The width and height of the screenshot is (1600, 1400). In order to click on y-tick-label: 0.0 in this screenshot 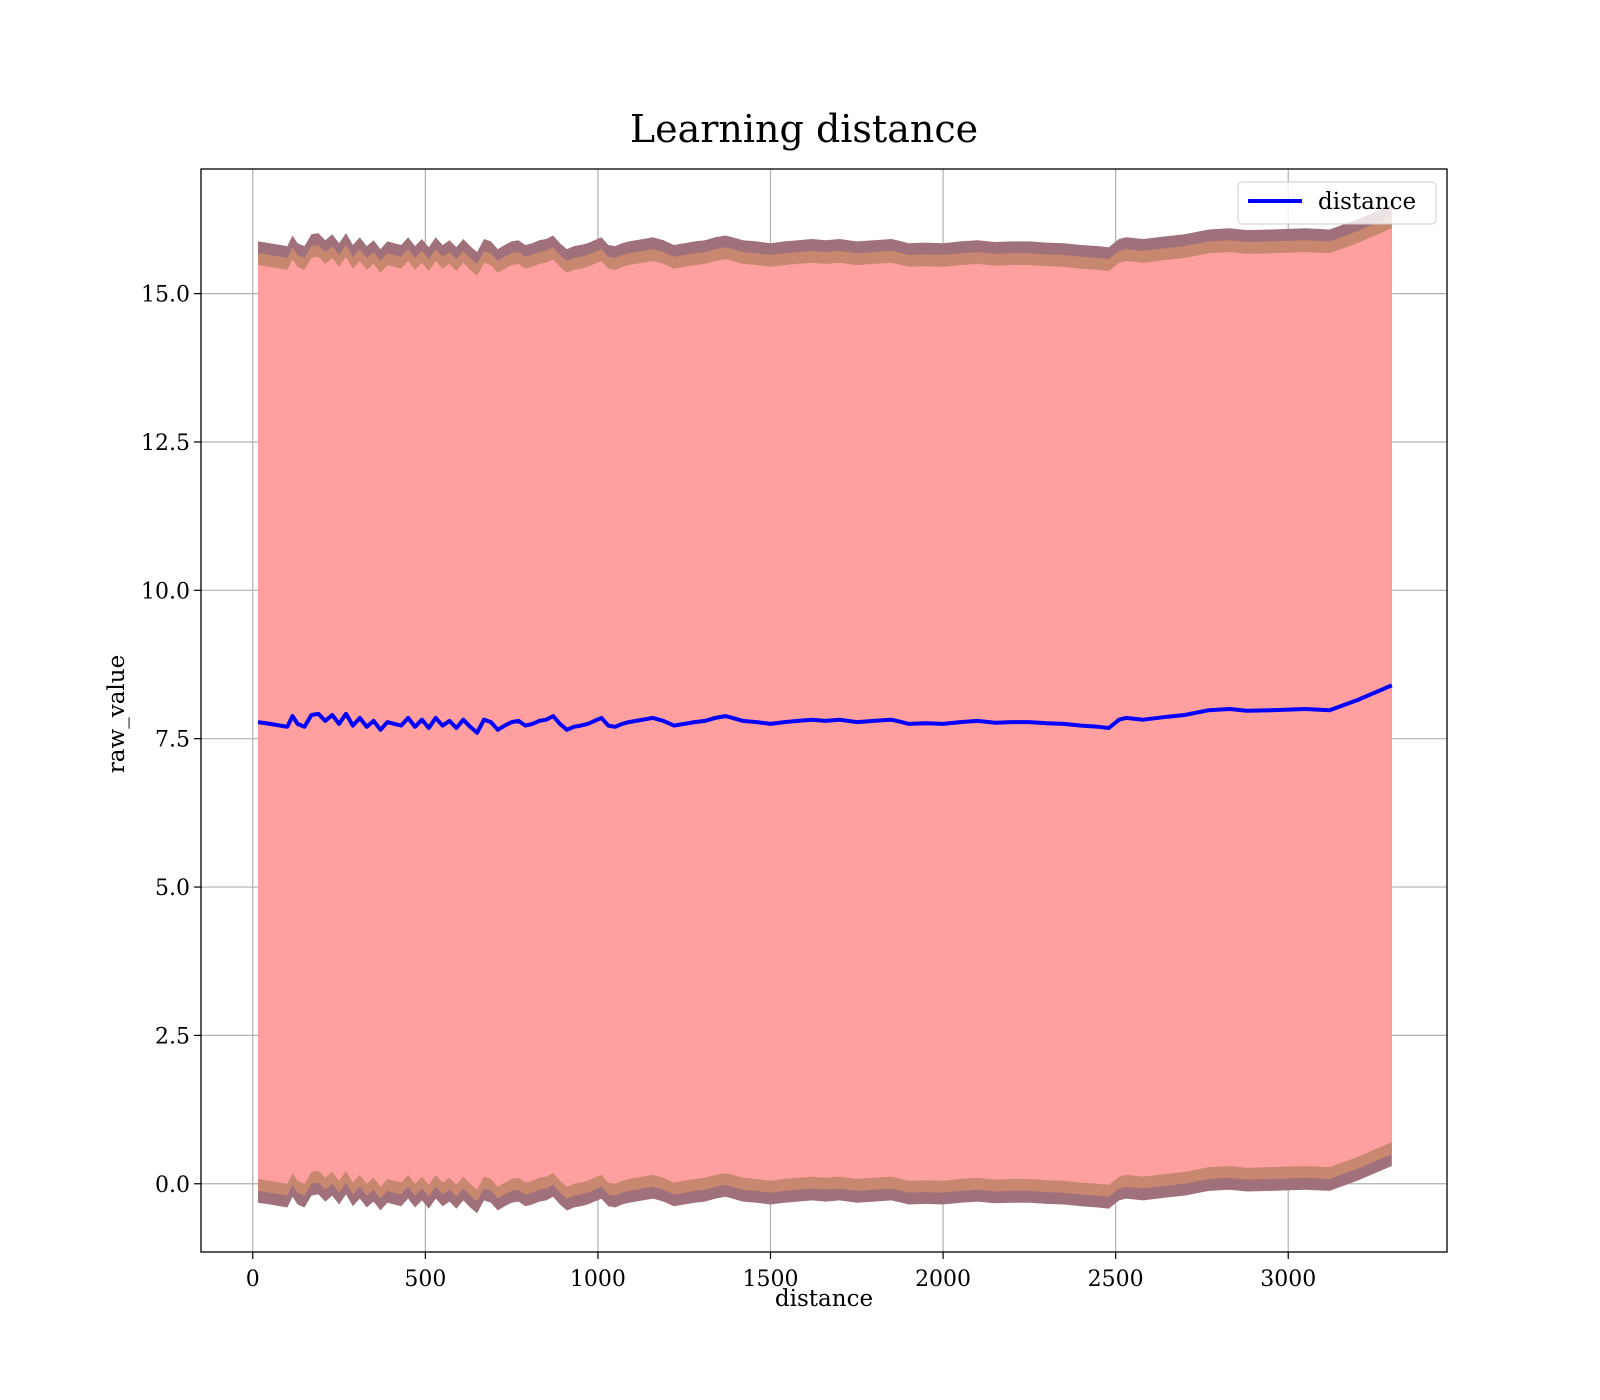, I will do `click(172, 1185)`.